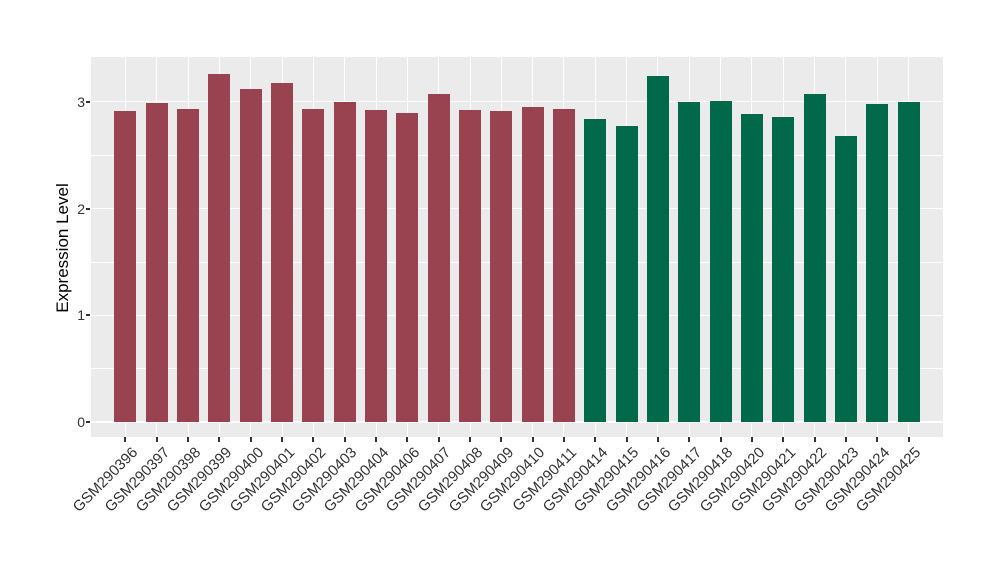 The image size is (1000, 580). Describe the element at coordinates (81, 315) in the screenshot. I see `y-tick-label: 1` at that location.